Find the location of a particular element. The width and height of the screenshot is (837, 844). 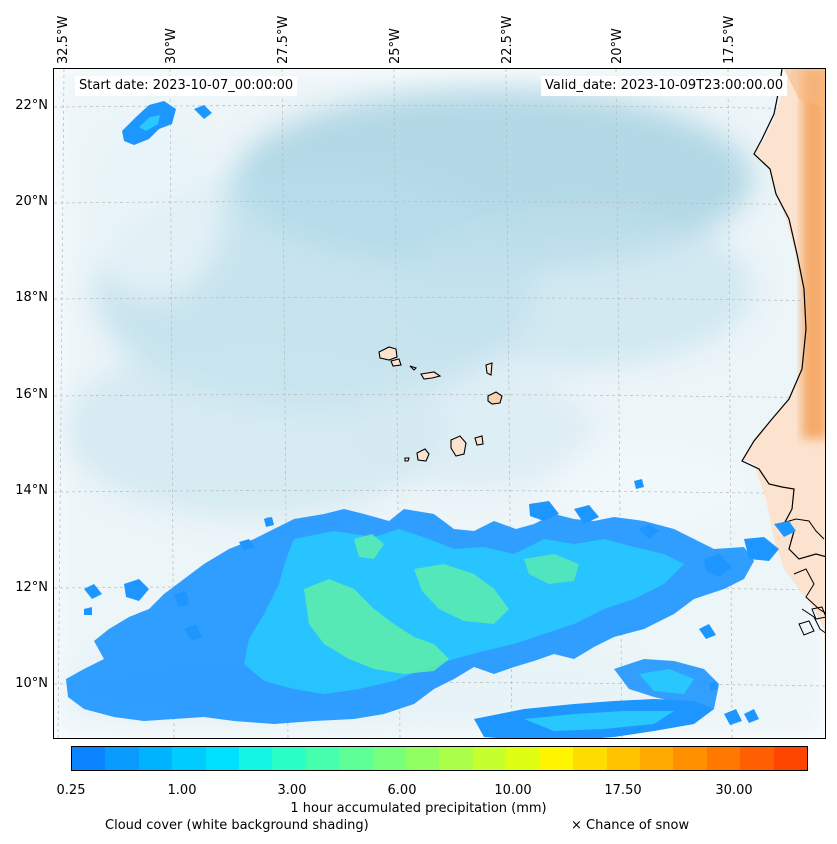

colorbar-tick: 10.00 is located at coordinates (513, 790).